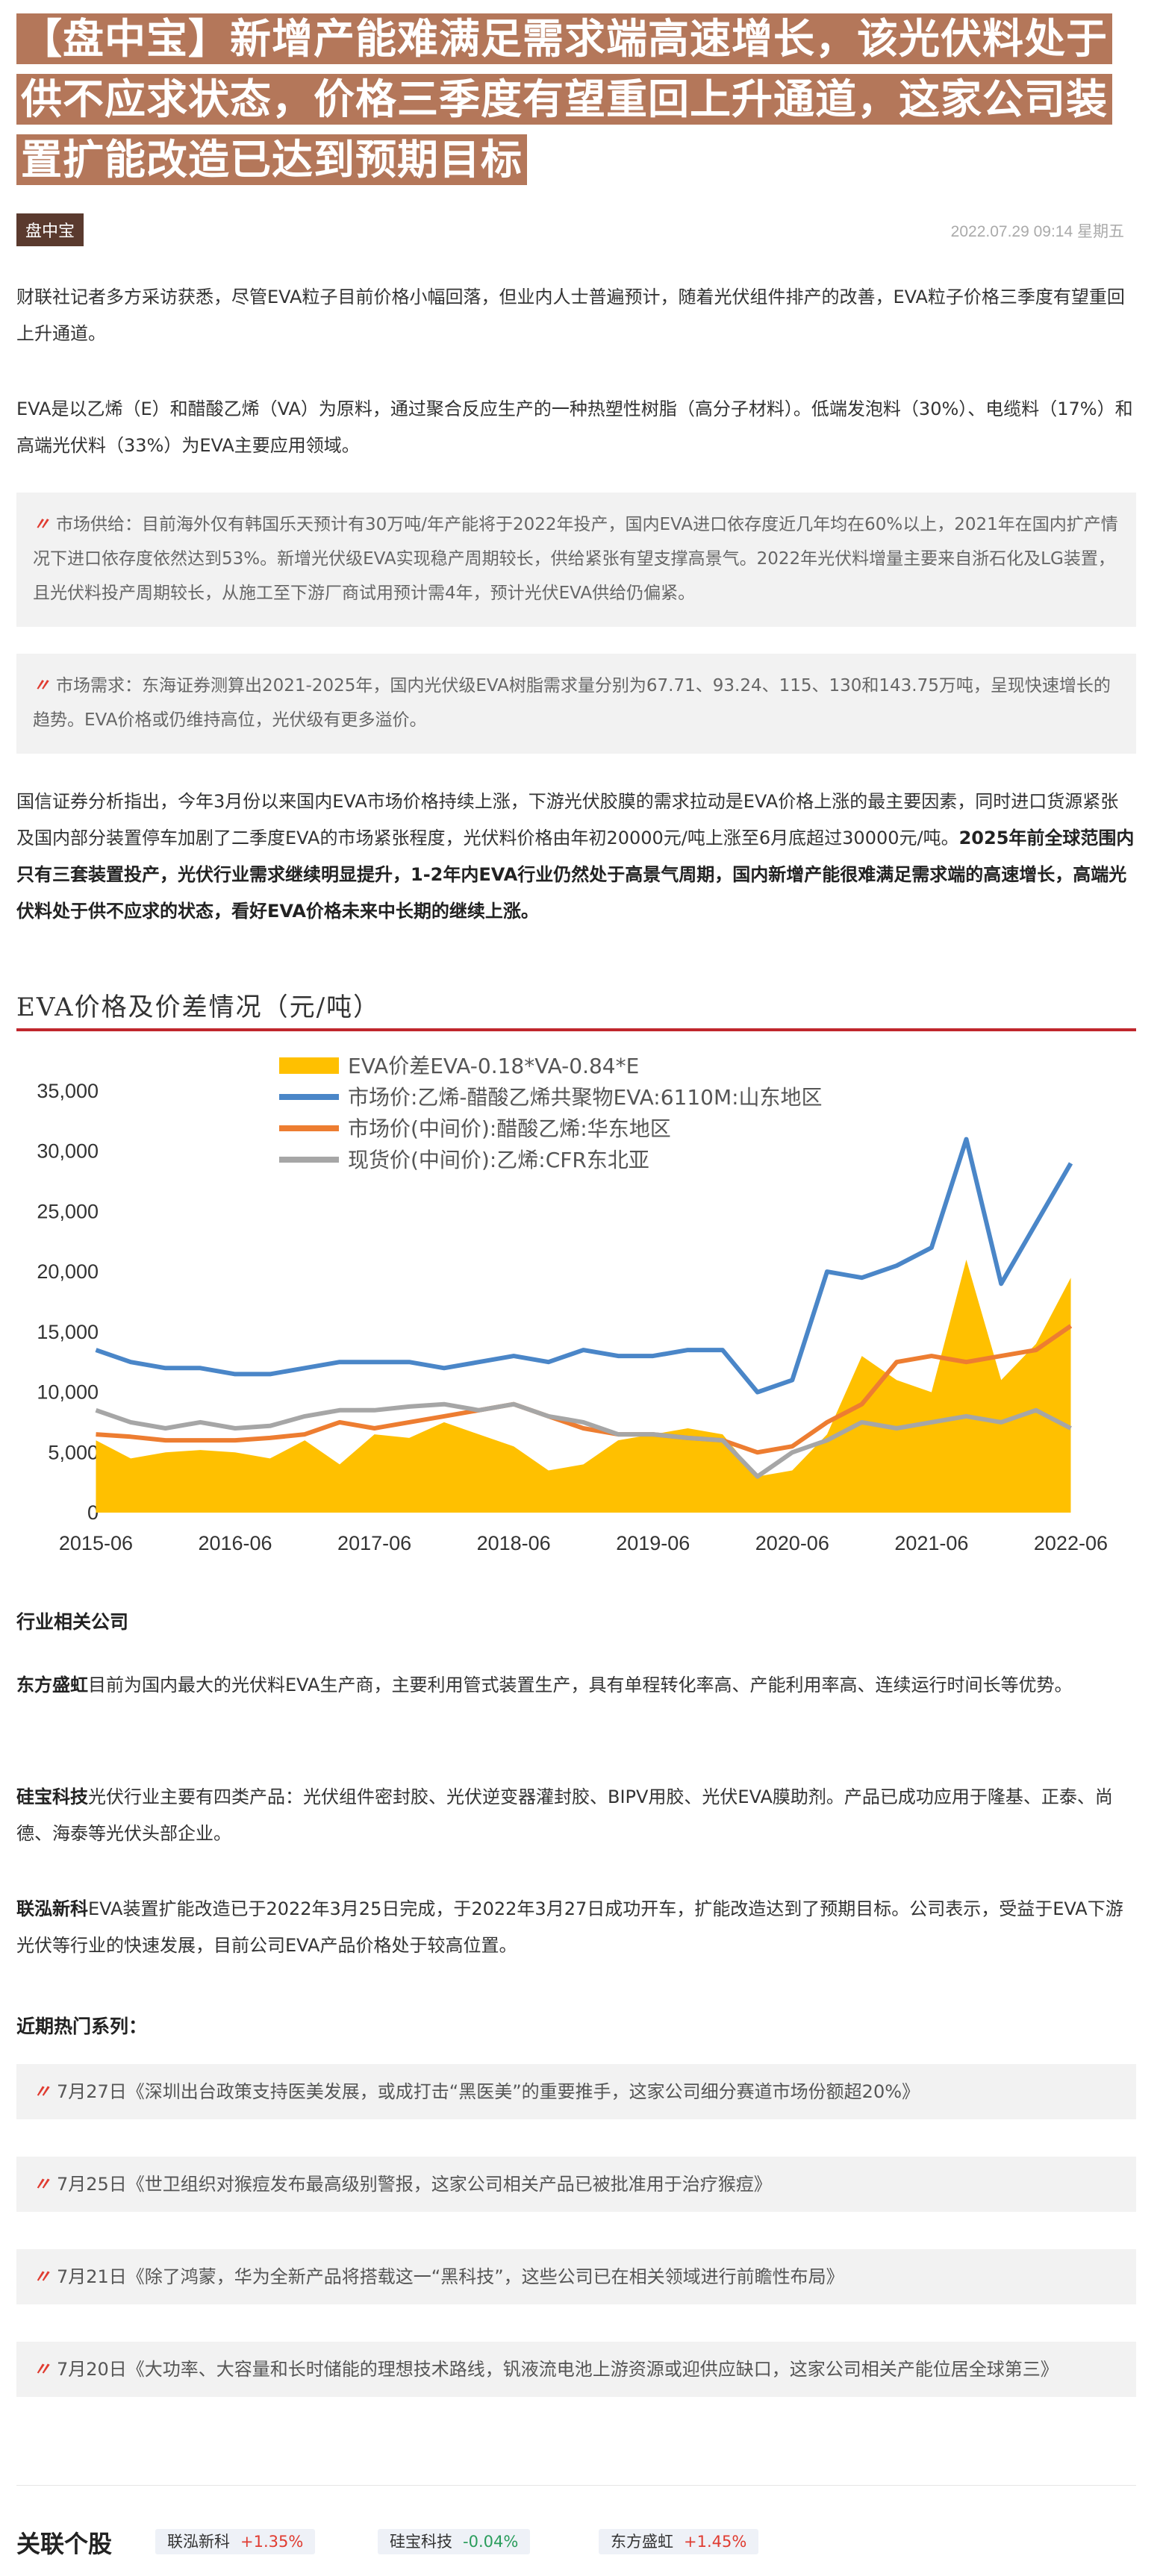 The width and height of the screenshot is (1163, 2576). What do you see at coordinates (52, 1685) in the screenshot?
I see `company-name: 东方盛虹` at bounding box center [52, 1685].